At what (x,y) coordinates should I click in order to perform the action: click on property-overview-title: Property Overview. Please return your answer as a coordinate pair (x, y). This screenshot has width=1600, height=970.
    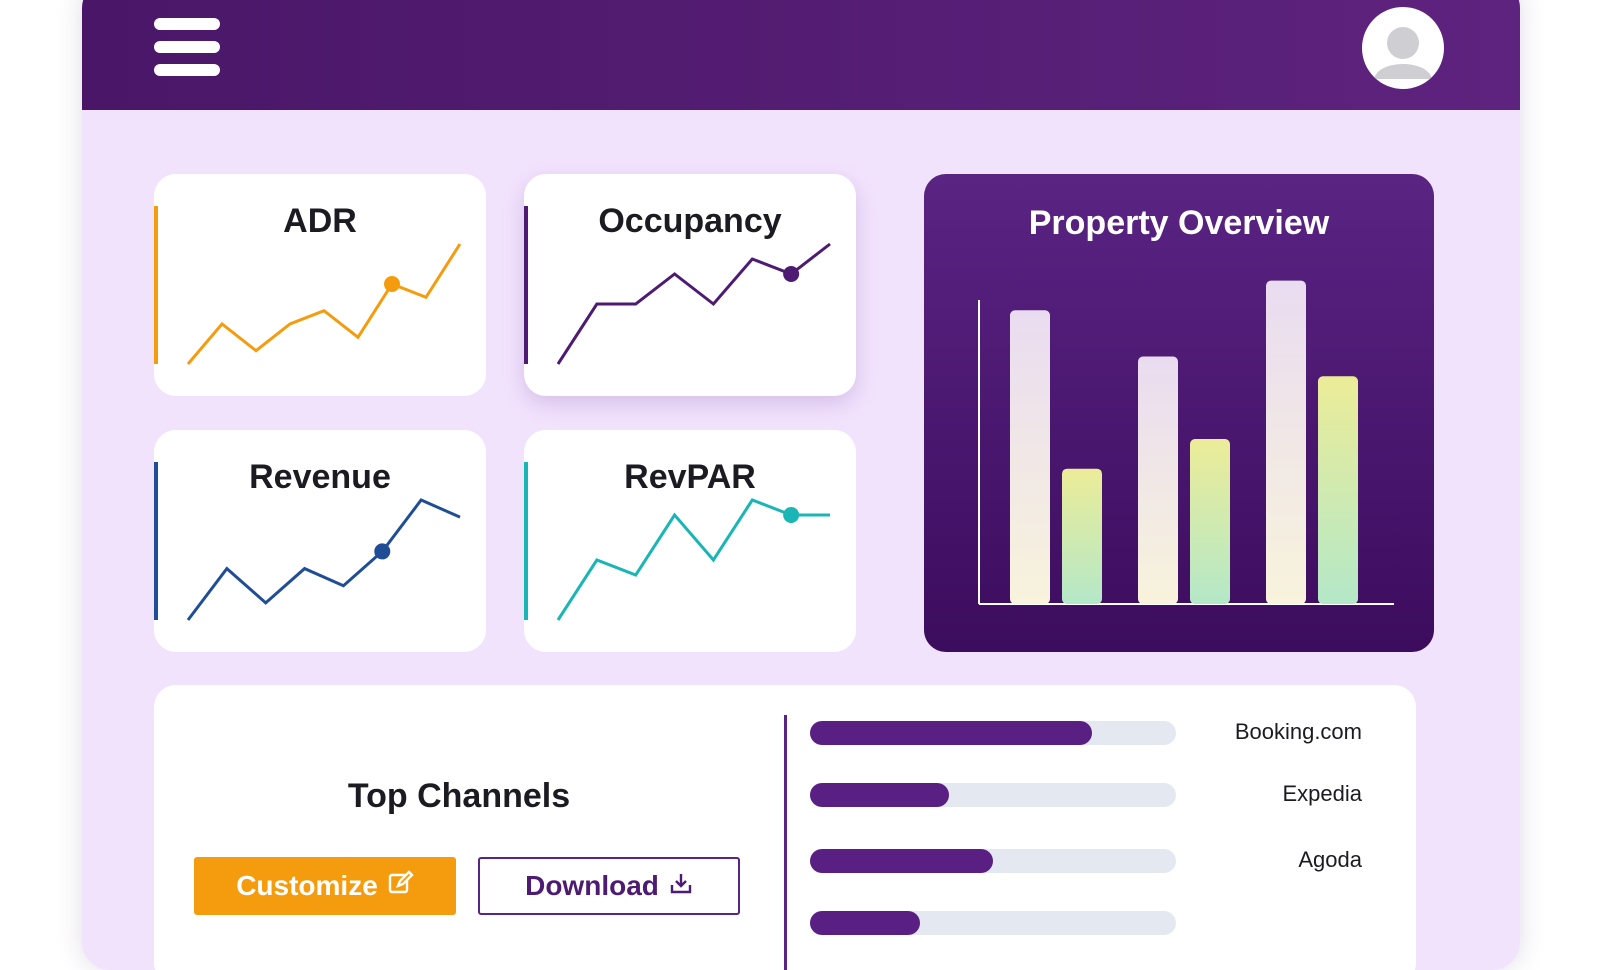
    Looking at the image, I should click on (1179, 223).